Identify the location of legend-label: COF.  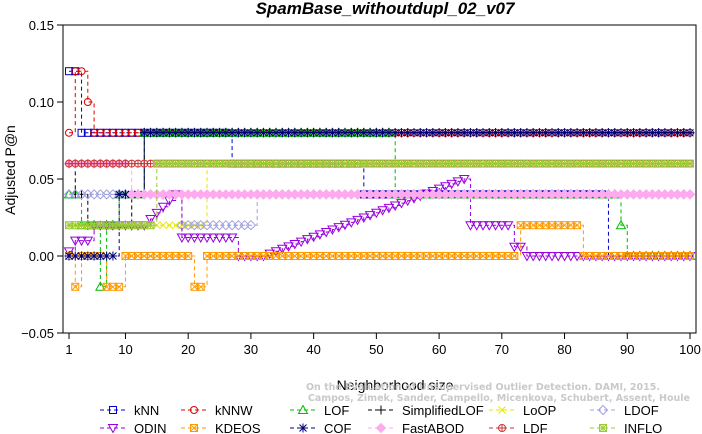
(338, 427).